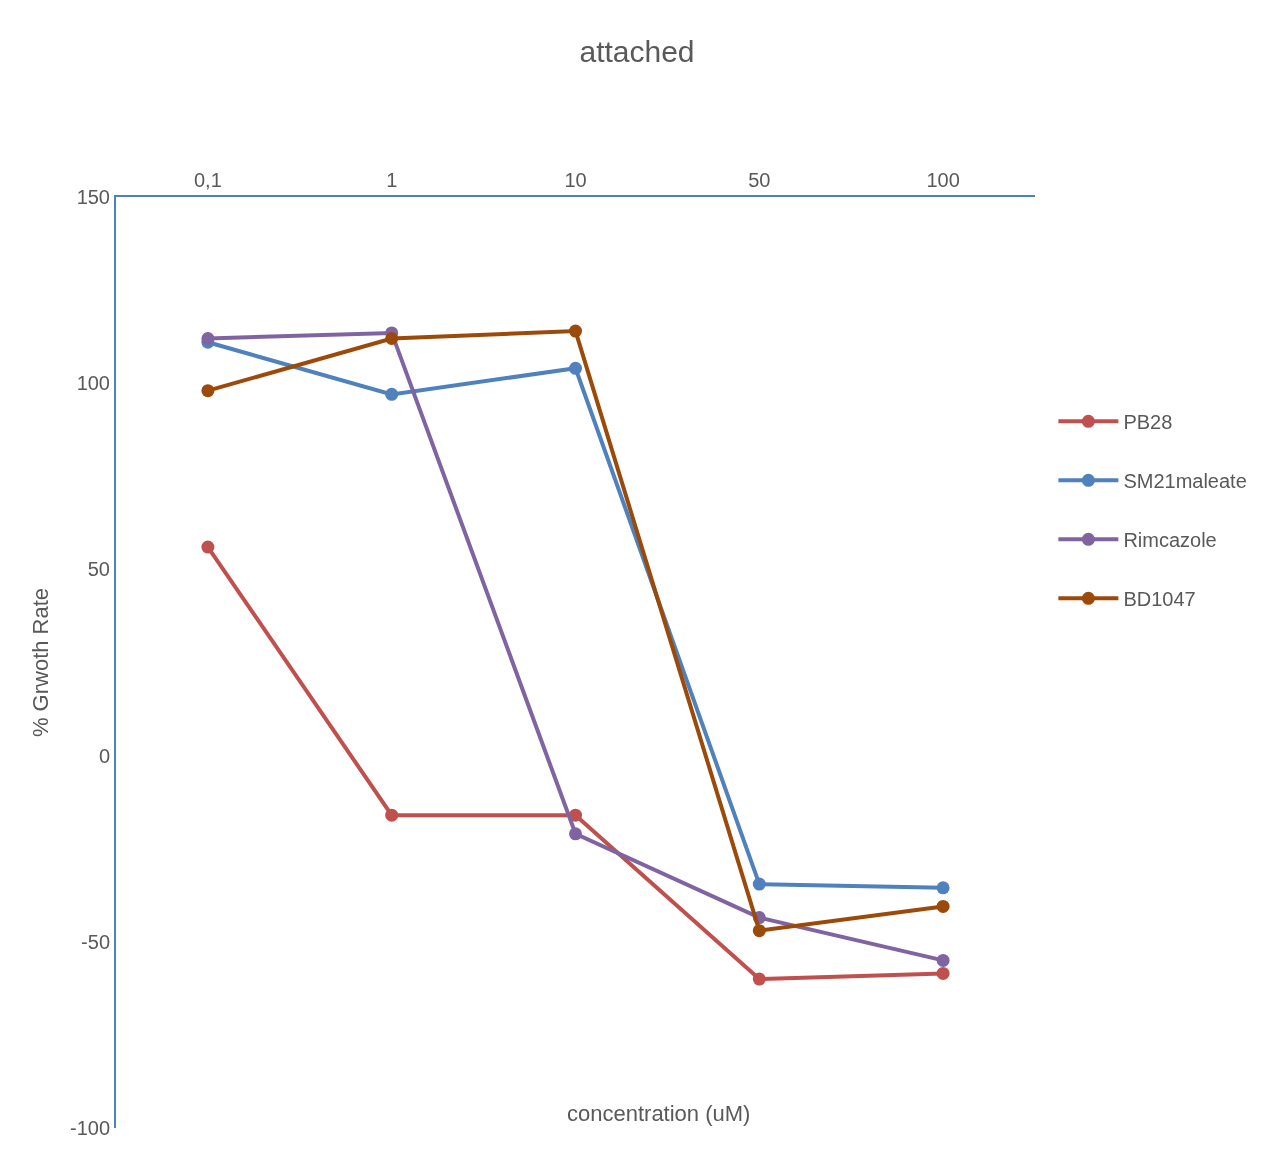 This screenshot has height=1151, width=1274. What do you see at coordinates (1148, 422) in the screenshot?
I see `legend-label: PB28` at bounding box center [1148, 422].